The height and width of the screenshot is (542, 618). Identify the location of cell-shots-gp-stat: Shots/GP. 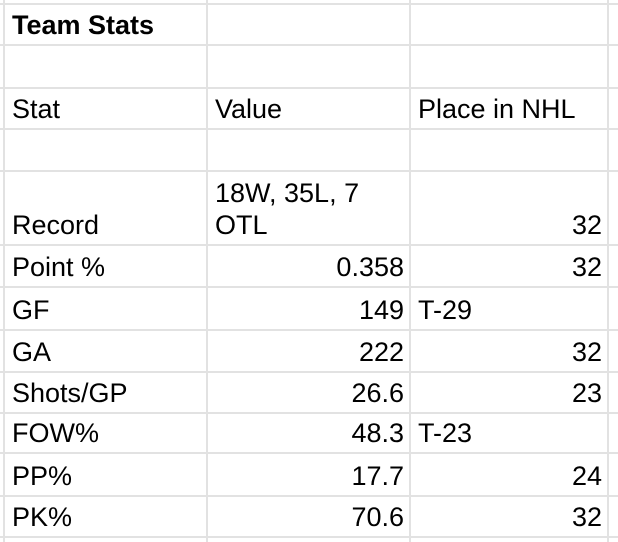
(106, 393).